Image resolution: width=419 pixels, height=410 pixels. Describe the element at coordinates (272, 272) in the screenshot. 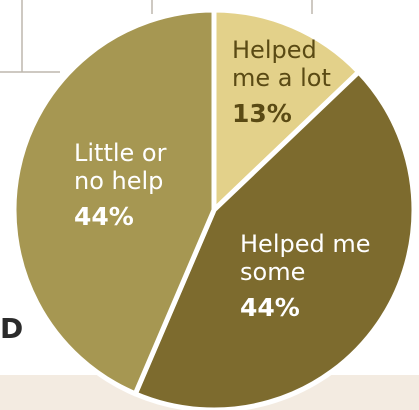

I see `slice-label: some` at that location.